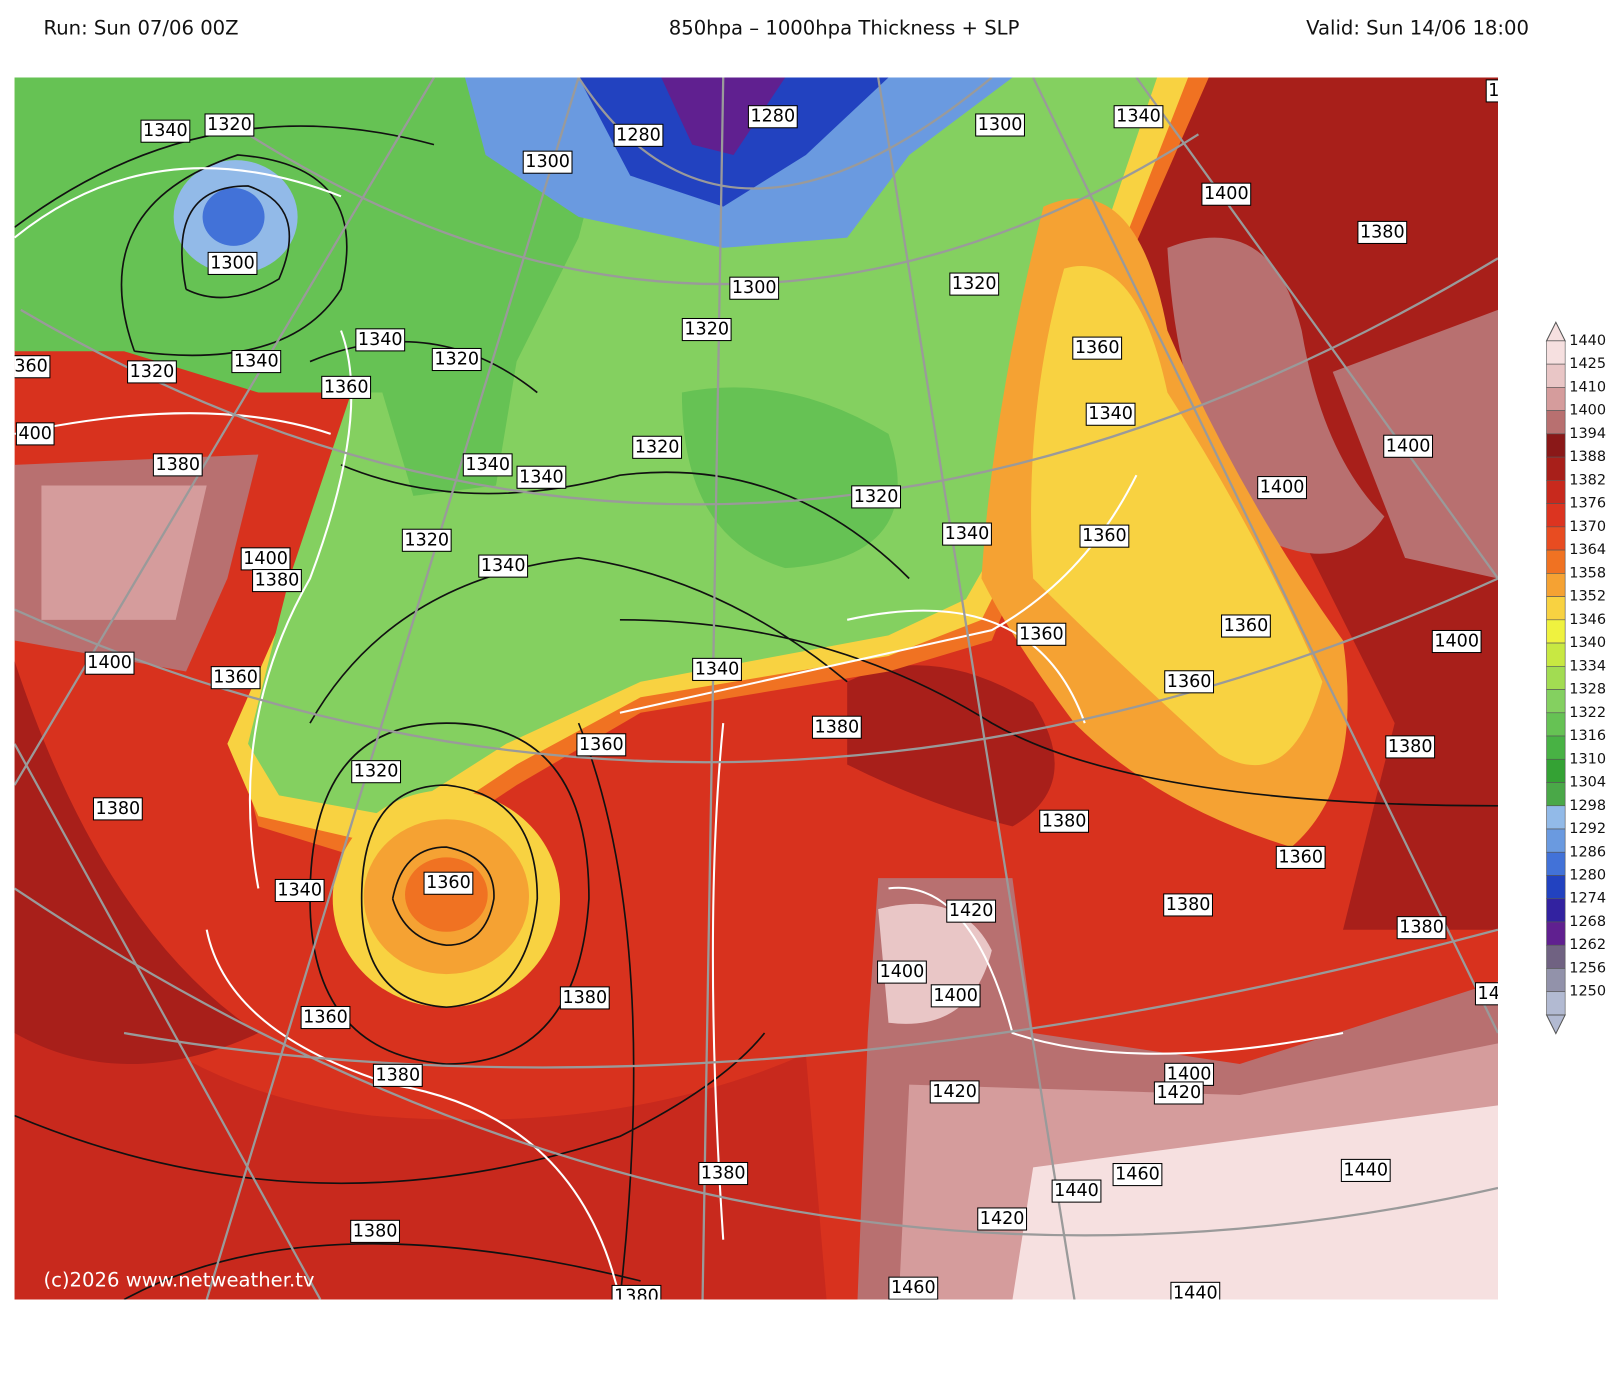 The image size is (1620, 1376). I want to click on legend-label: 1440, so click(1587, 341).